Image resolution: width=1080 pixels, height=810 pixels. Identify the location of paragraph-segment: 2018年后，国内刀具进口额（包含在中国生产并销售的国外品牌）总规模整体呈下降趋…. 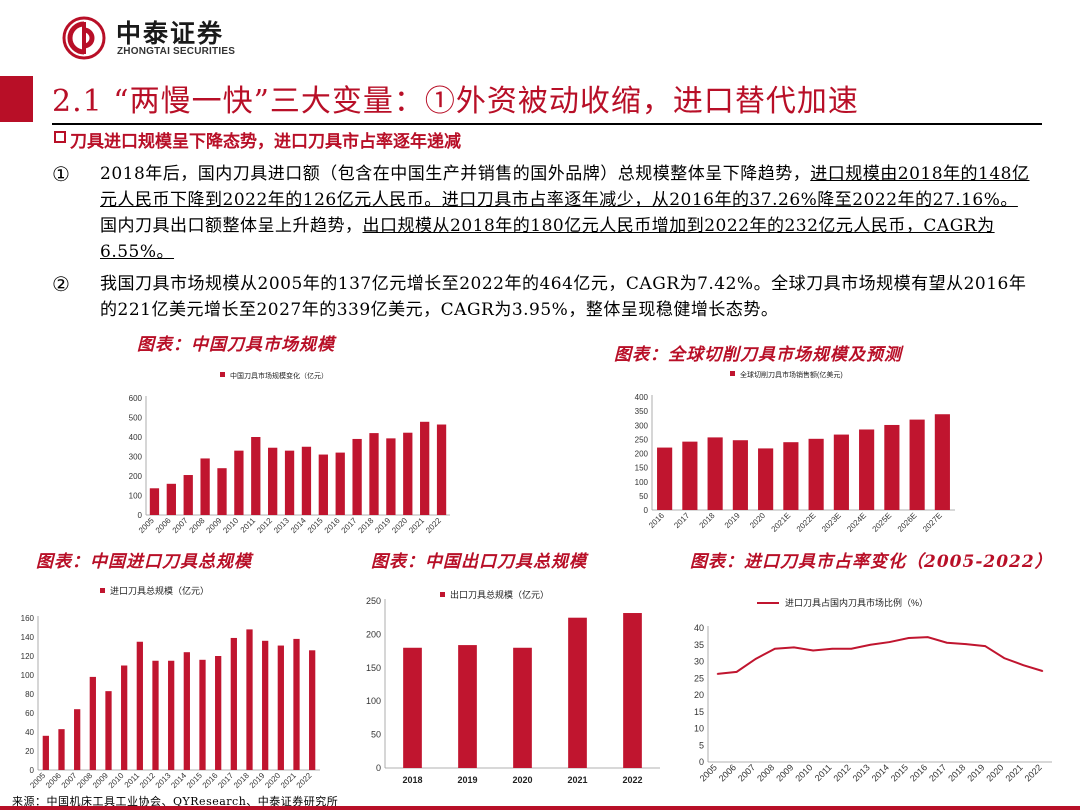
(455, 174).